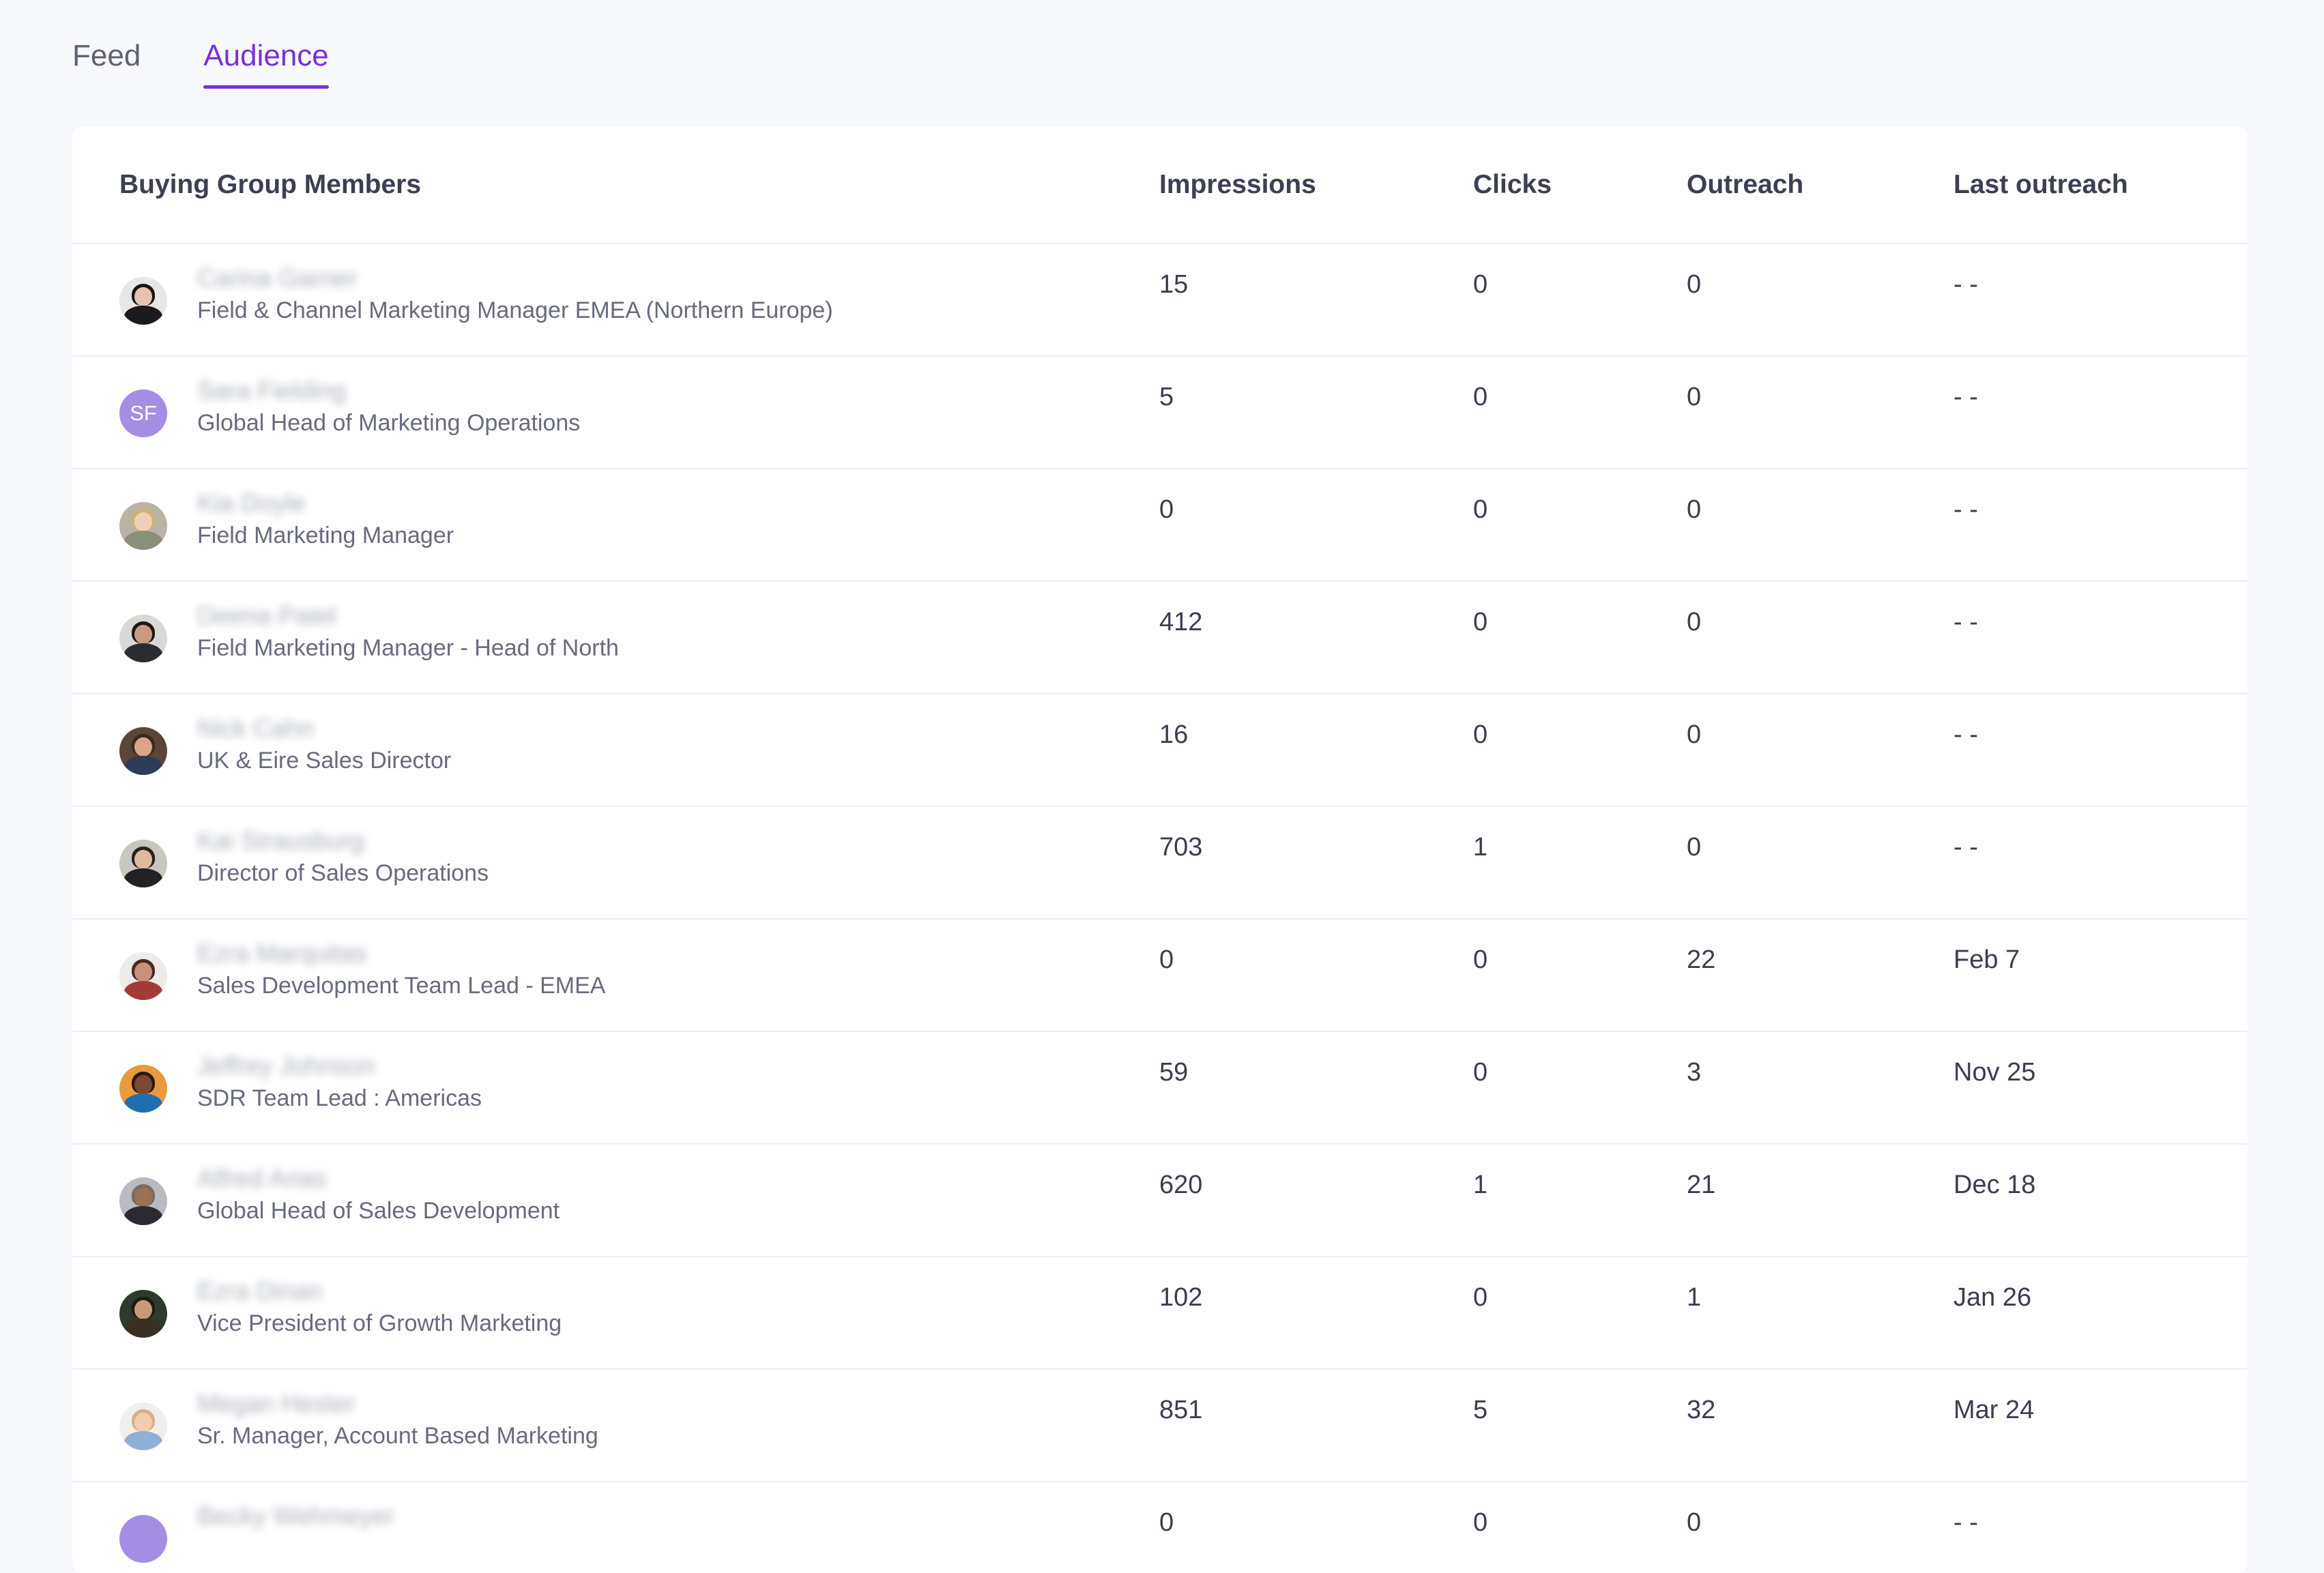 Image resolution: width=2324 pixels, height=1573 pixels. Describe the element at coordinates (2041, 184) in the screenshot. I see `header-last-outreach: Last outreach` at that location.